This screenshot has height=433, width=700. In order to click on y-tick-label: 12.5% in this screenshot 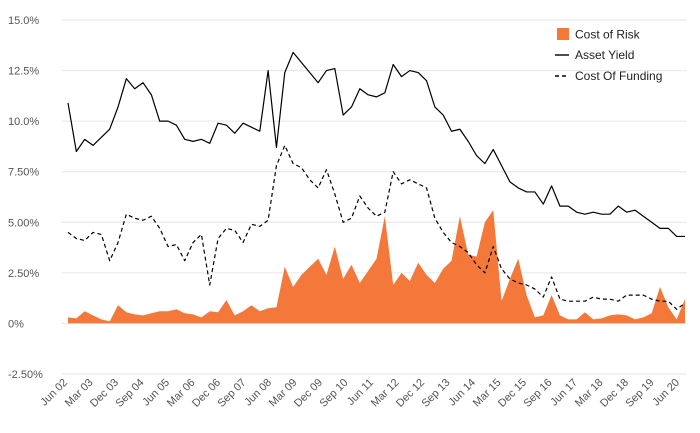, I will do `click(23, 72)`.